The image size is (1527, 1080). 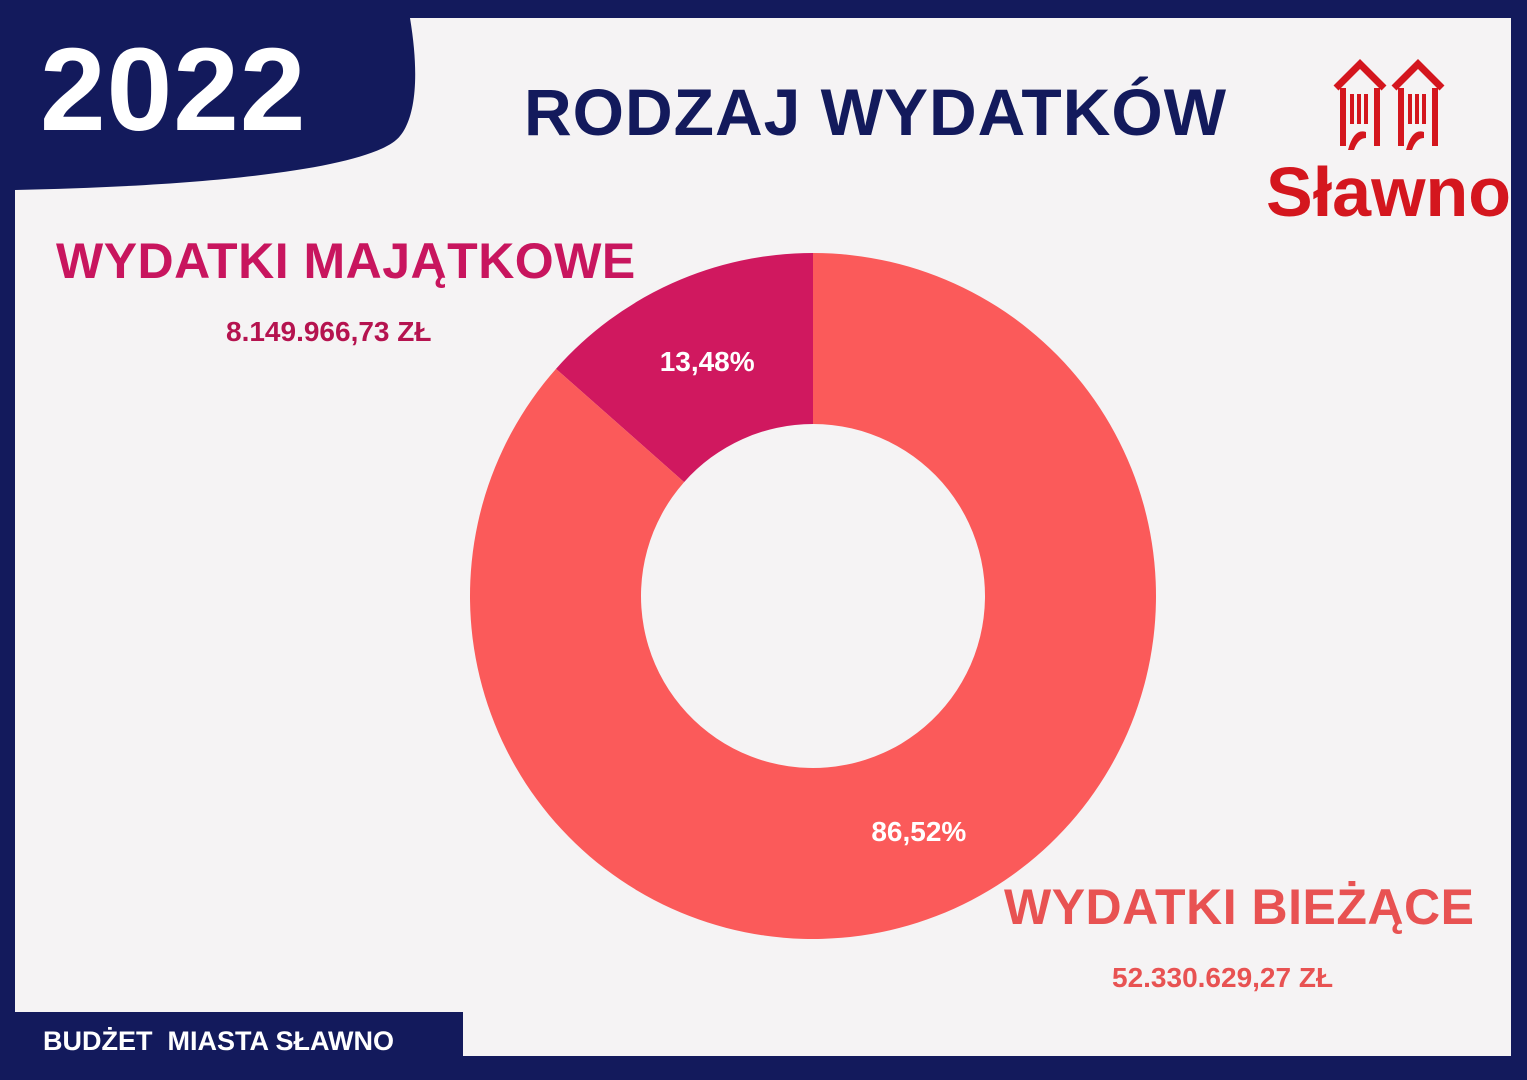 I want to click on page-title: RODZAJ WYDATKÓW, so click(x=876, y=112).